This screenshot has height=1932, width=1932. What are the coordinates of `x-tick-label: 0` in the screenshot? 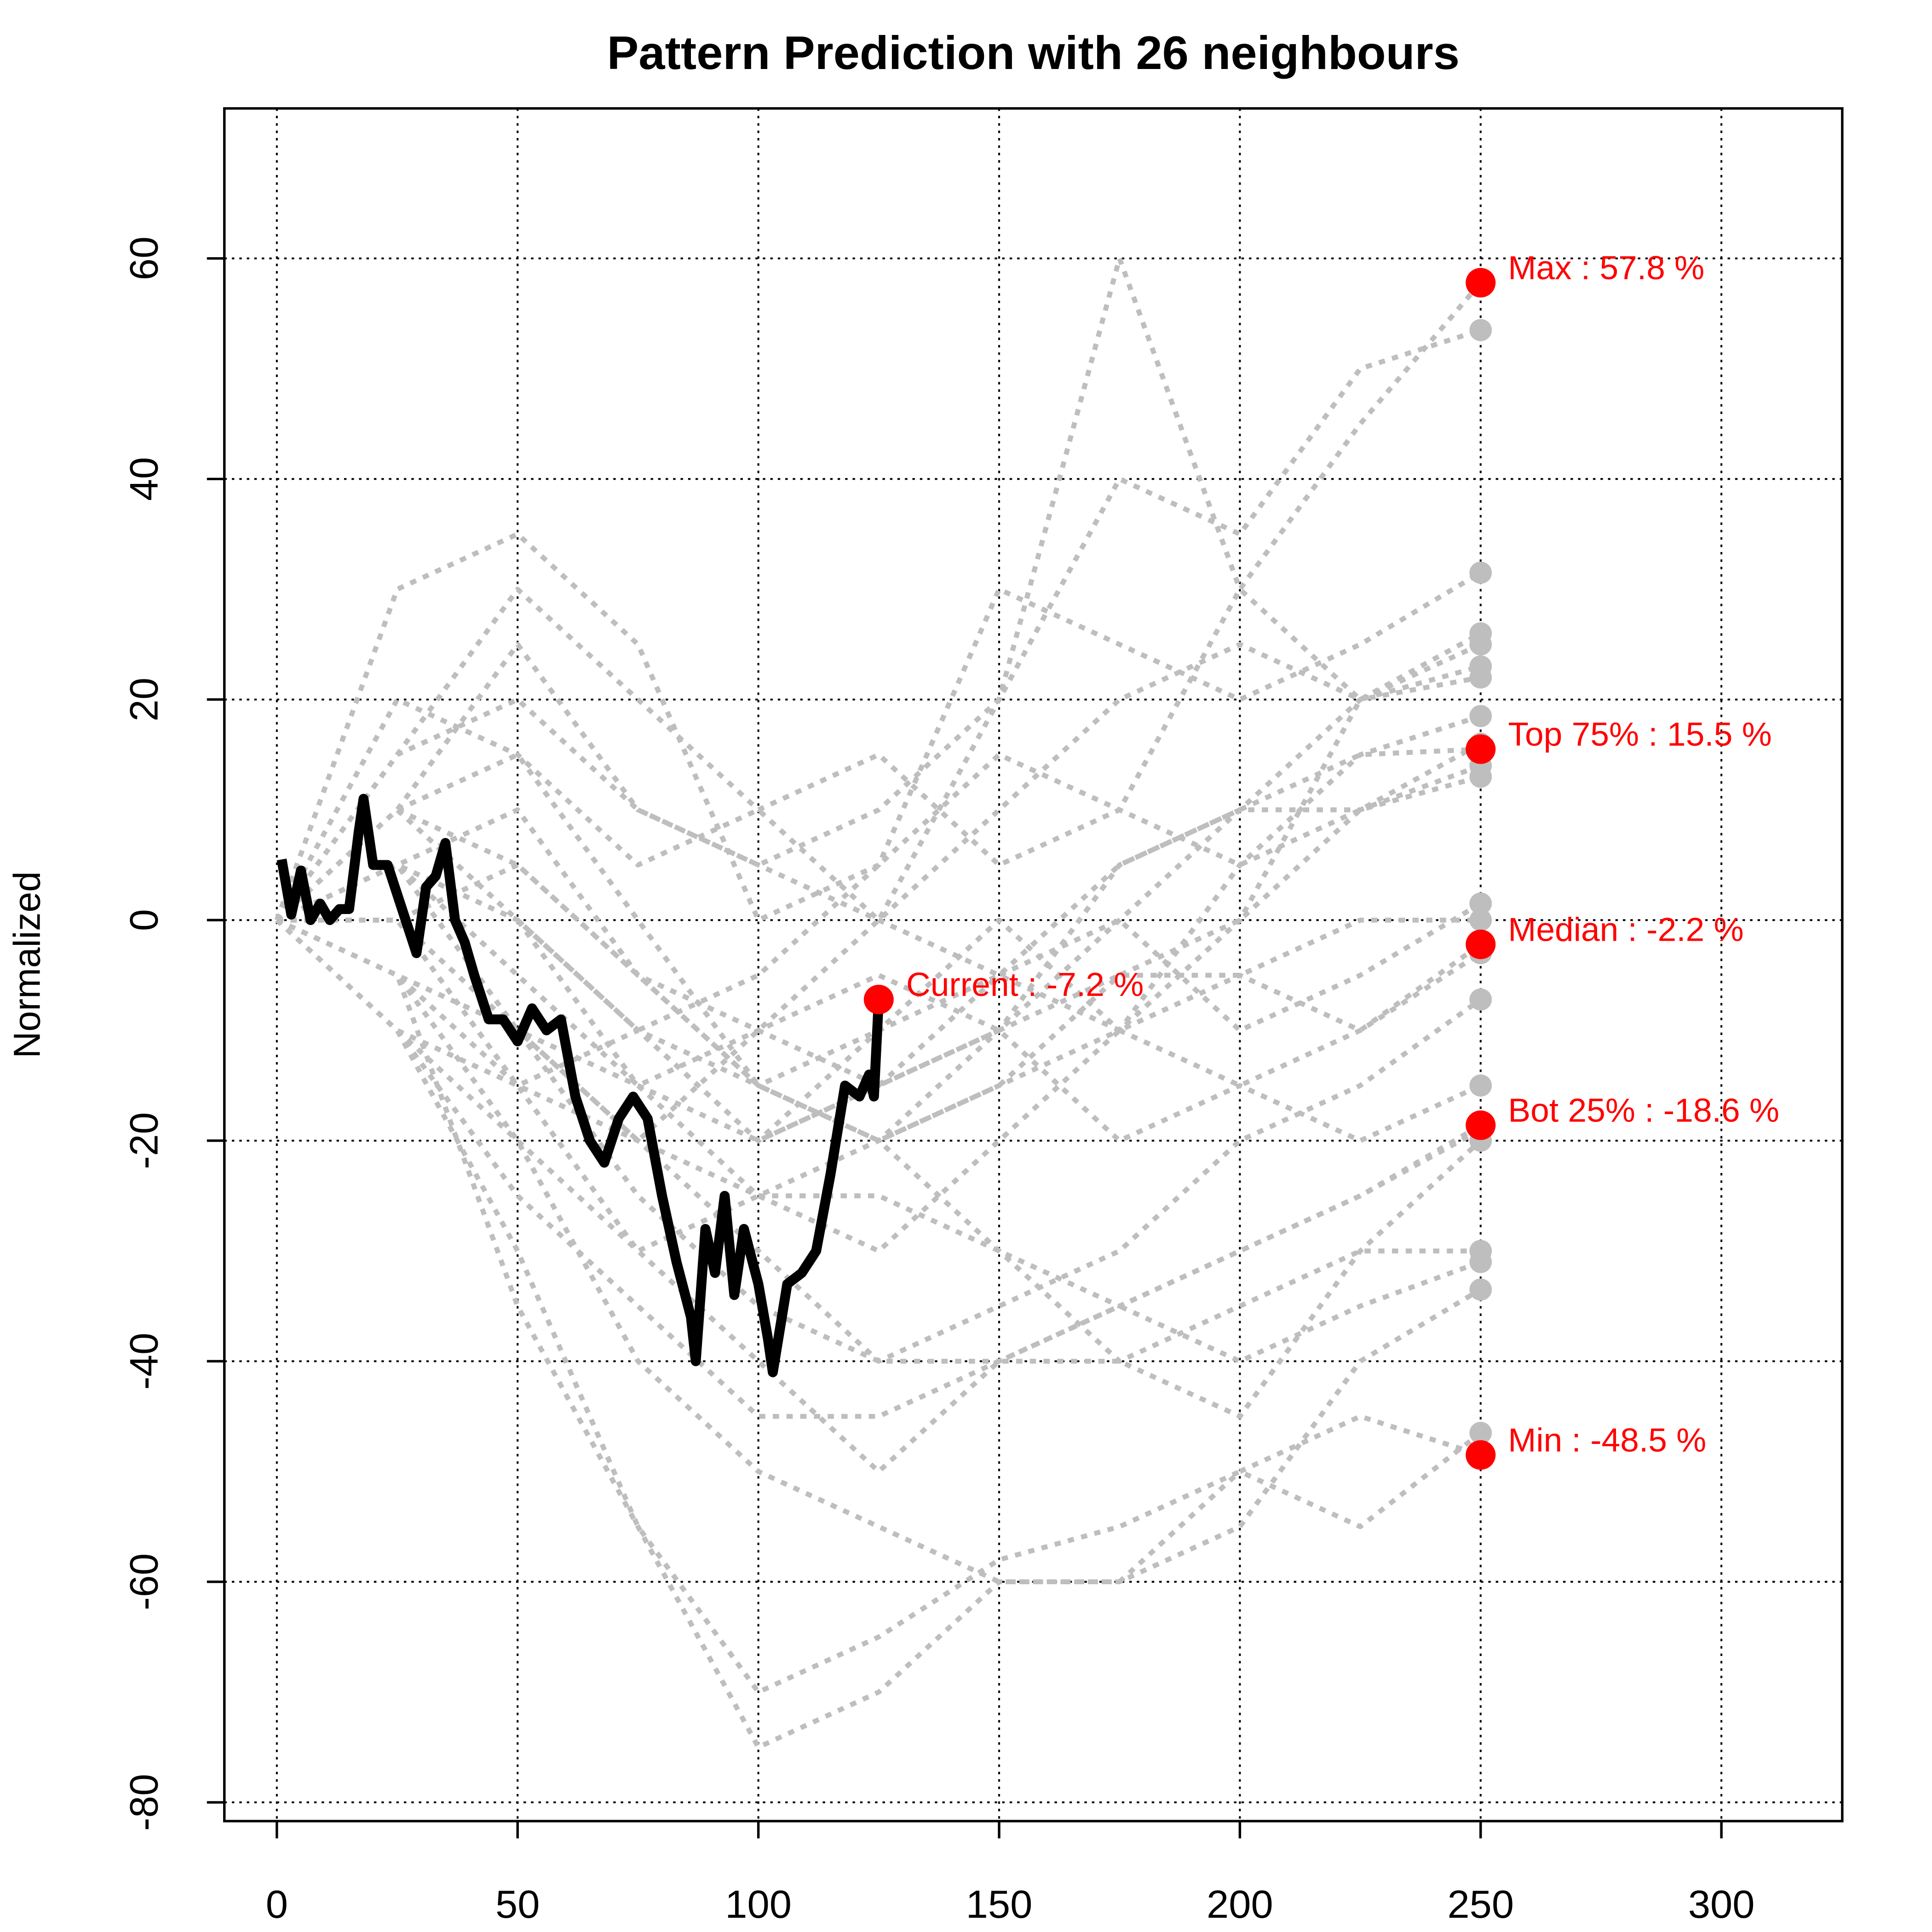 It's located at (277, 1905).